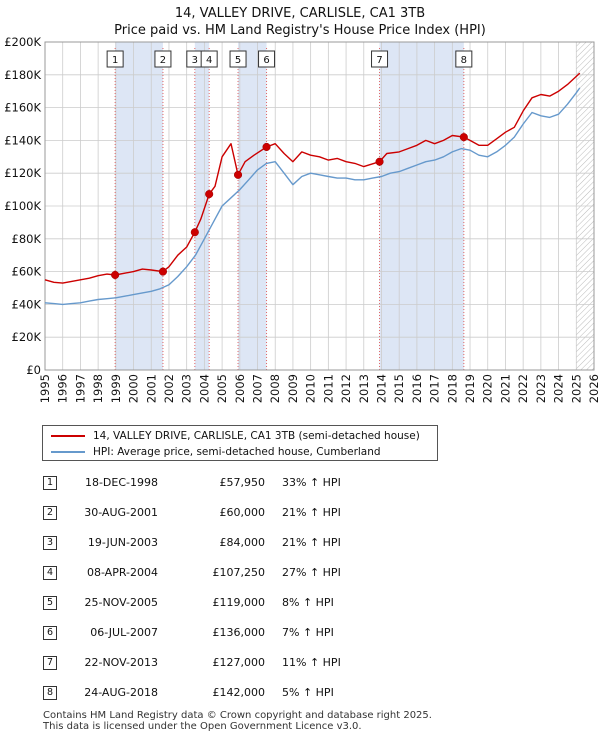  Describe the element at coordinates (50, 663) in the screenshot. I see `sale-number: 7` at that location.